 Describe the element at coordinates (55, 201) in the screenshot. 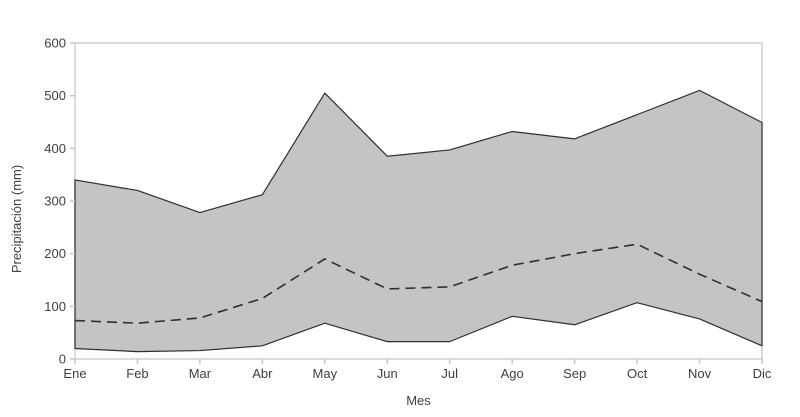

I see `y-tick-label: 300` at that location.